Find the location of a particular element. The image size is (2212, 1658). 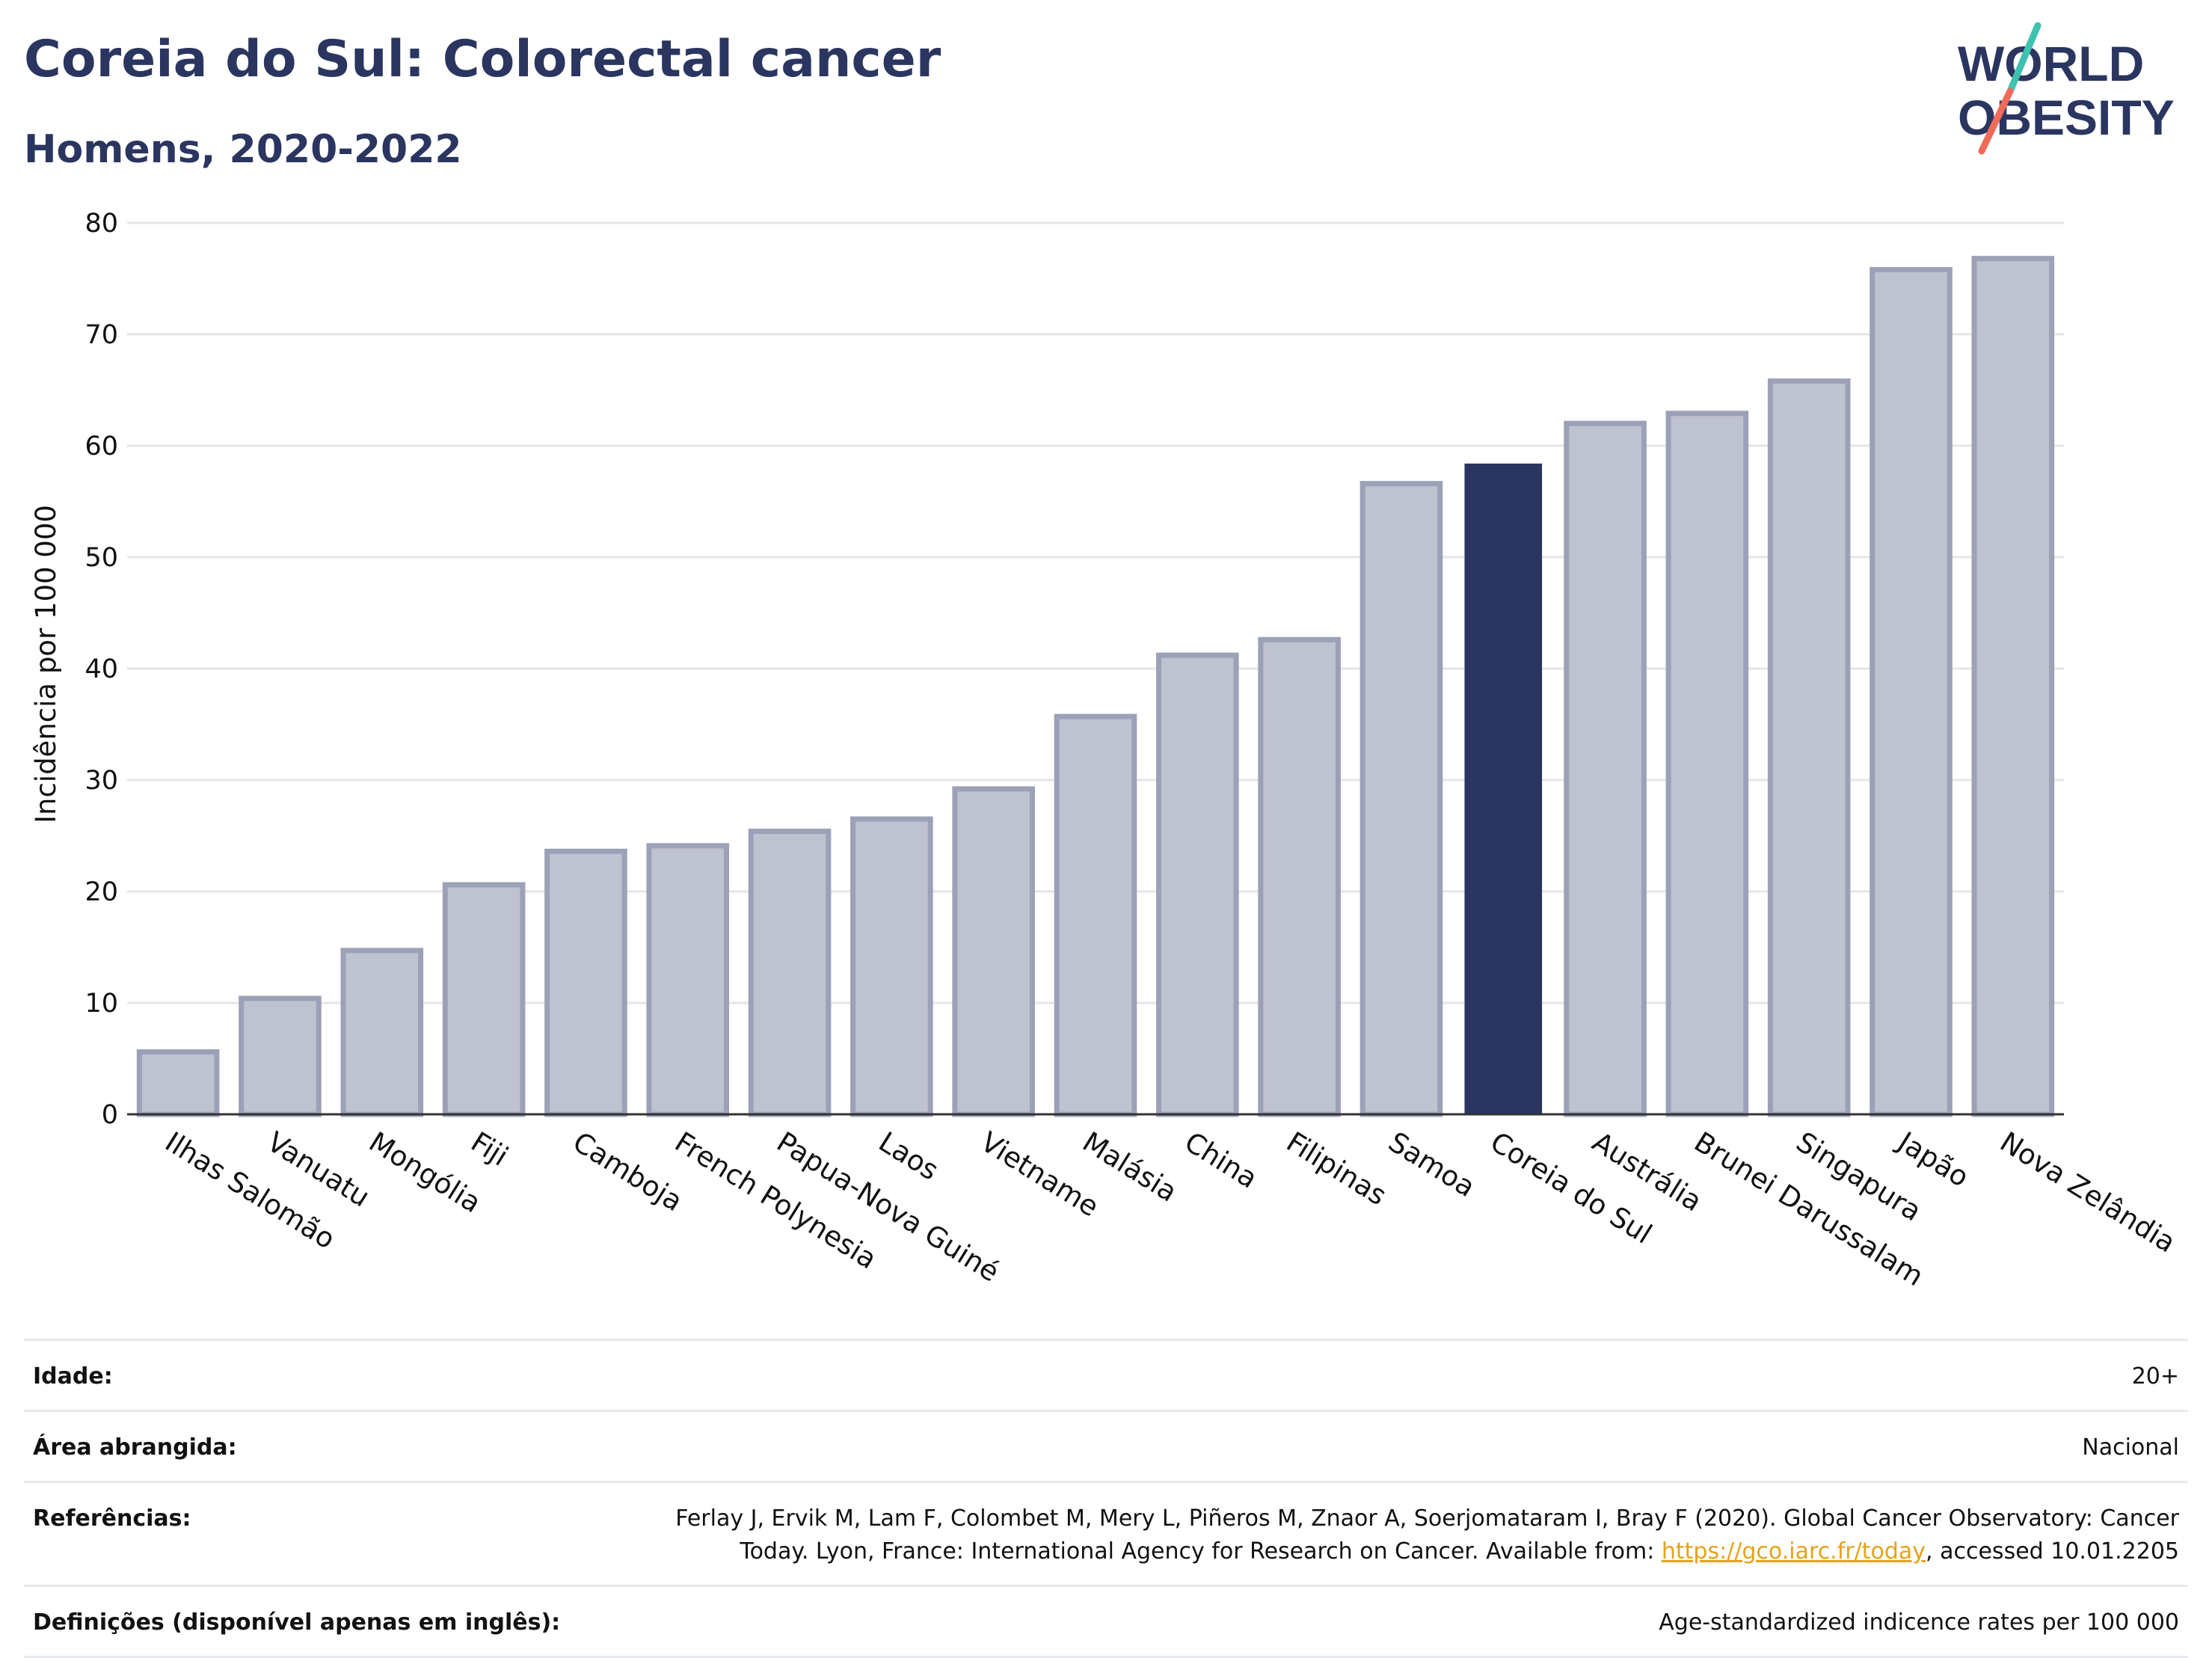

info-value: 20+ is located at coordinates (2155, 1376).